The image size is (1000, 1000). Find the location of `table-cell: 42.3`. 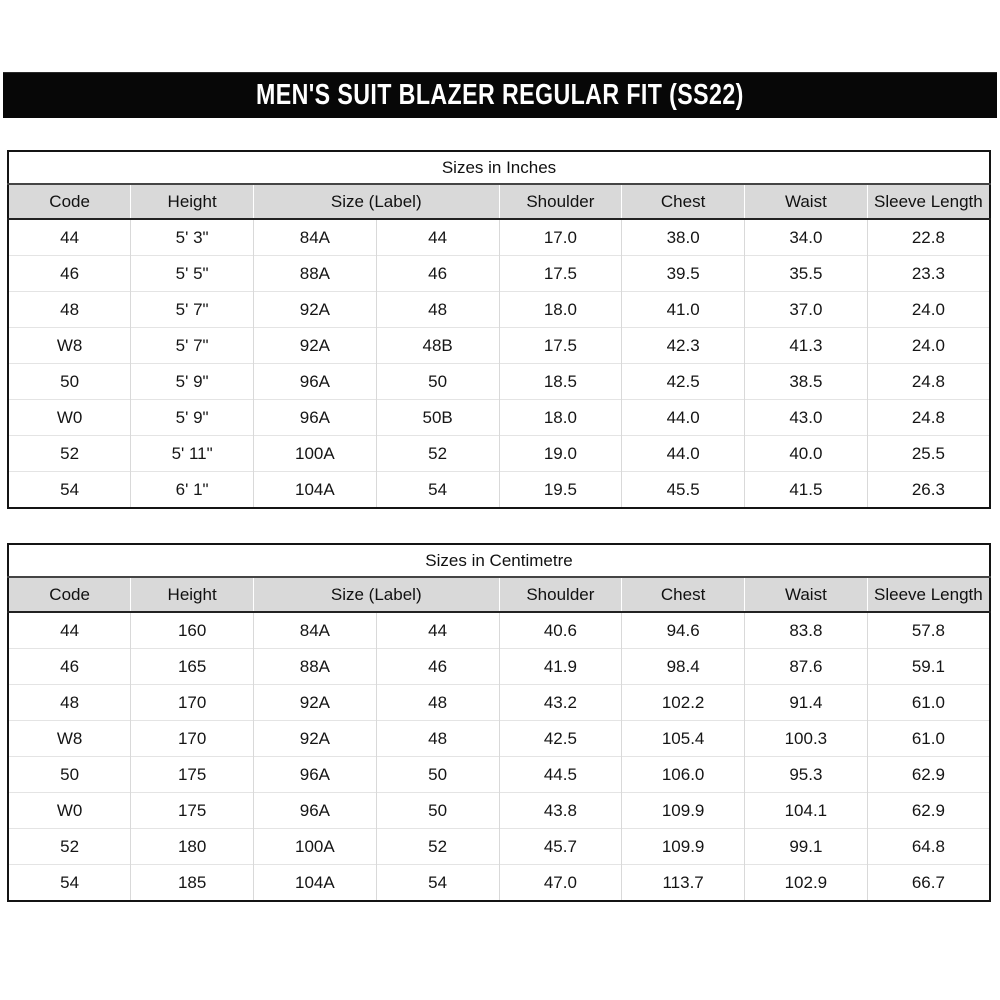

table-cell: 42.3 is located at coordinates (683, 345).